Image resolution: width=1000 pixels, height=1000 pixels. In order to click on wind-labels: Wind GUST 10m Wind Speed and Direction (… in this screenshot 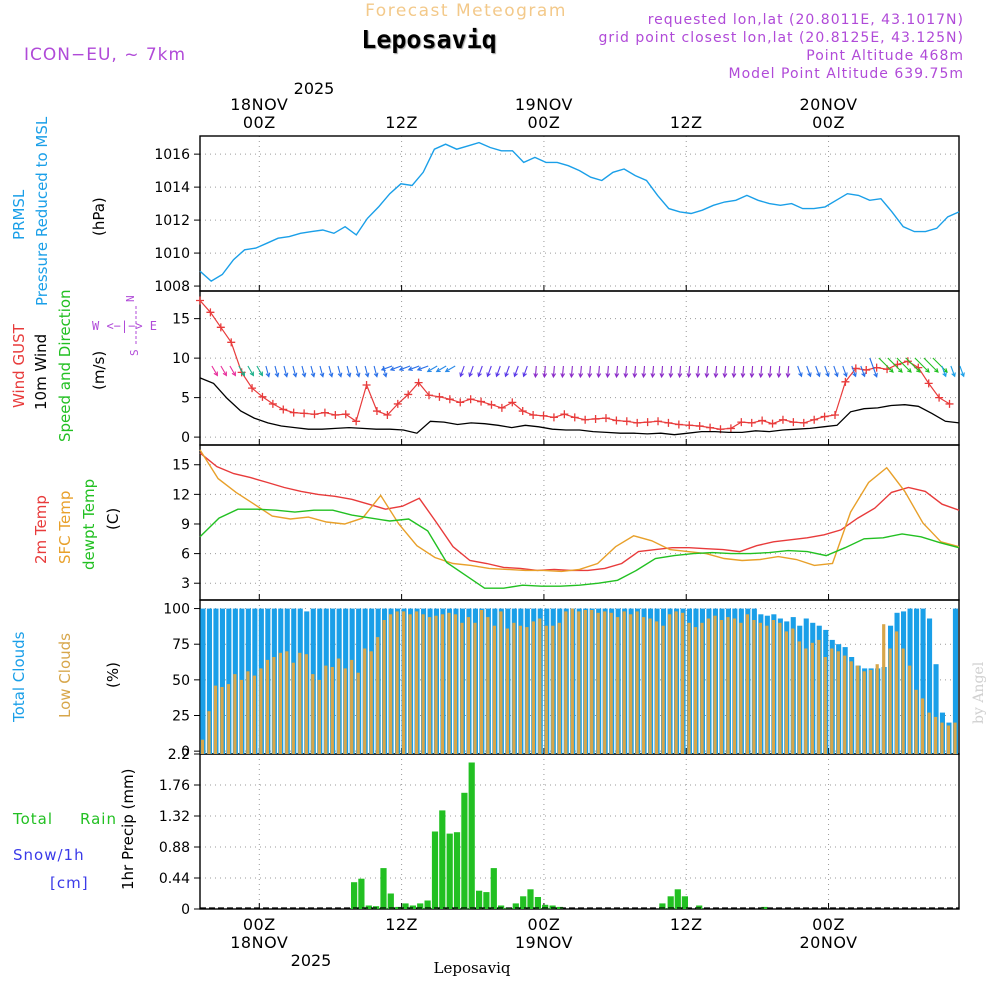, I will do `click(83, 365)`.